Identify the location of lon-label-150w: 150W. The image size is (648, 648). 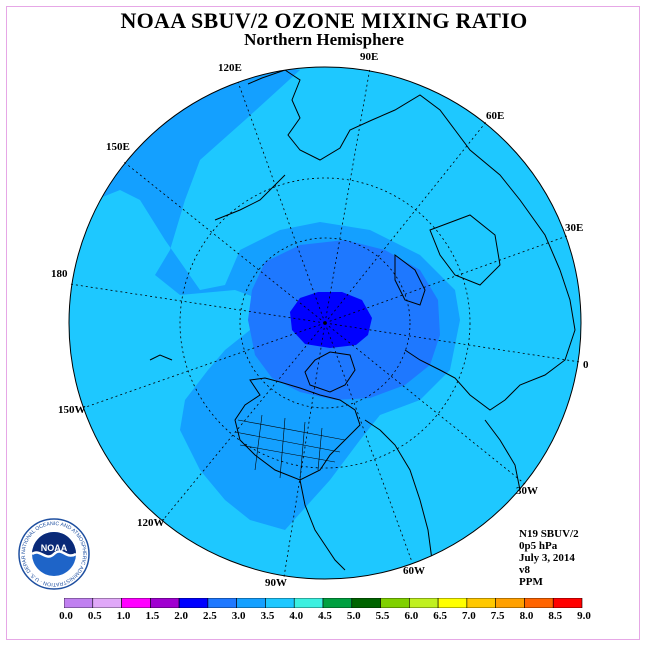
(72, 410).